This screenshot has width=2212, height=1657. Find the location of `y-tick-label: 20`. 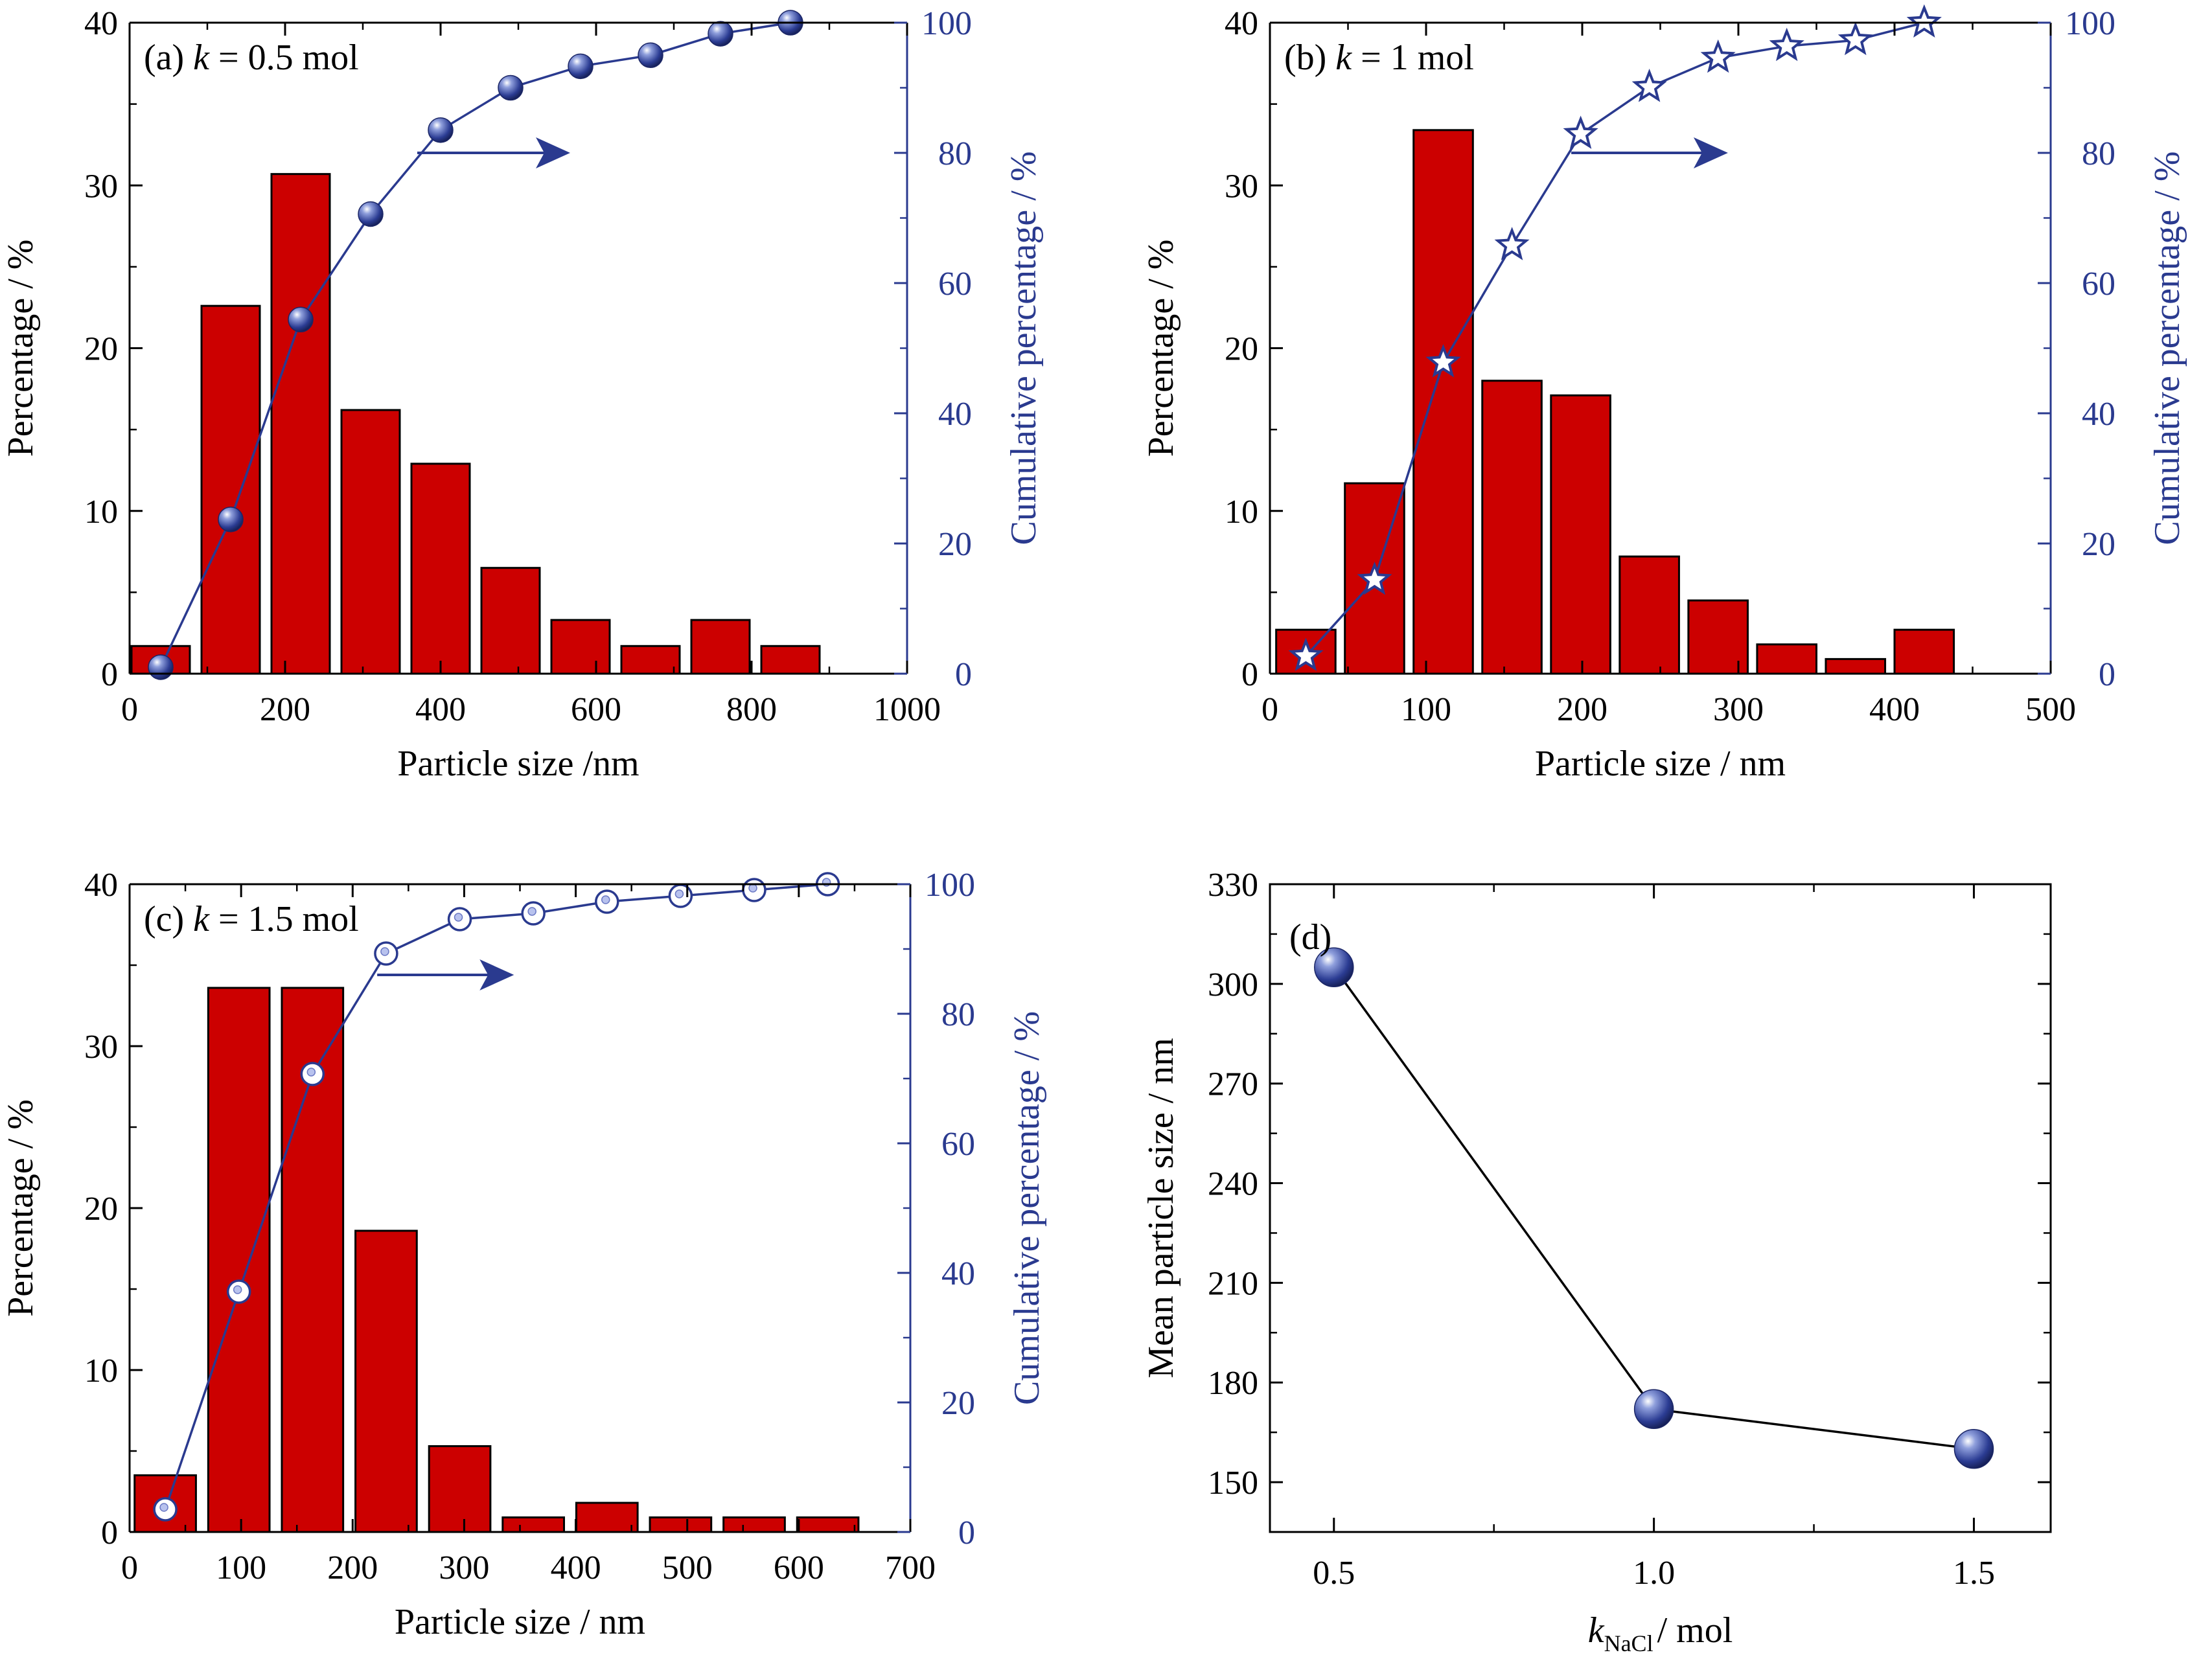

y-tick-label: 20 is located at coordinates (1242, 349).